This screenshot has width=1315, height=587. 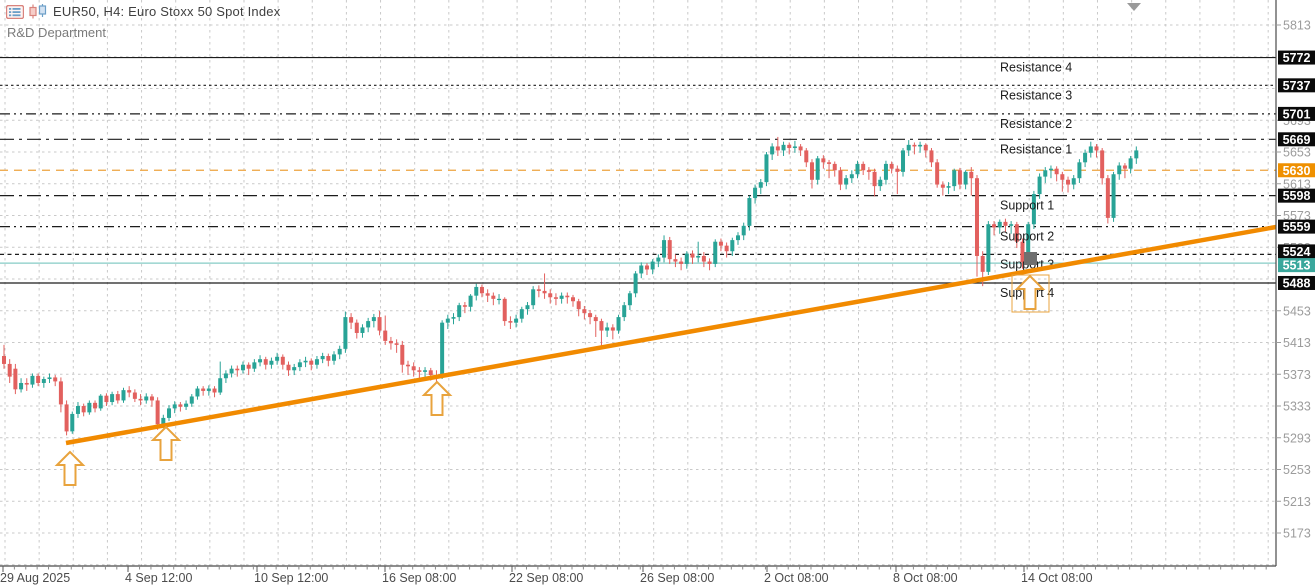 I want to click on candlestick-chart-icon, so click(x=38, y=11).